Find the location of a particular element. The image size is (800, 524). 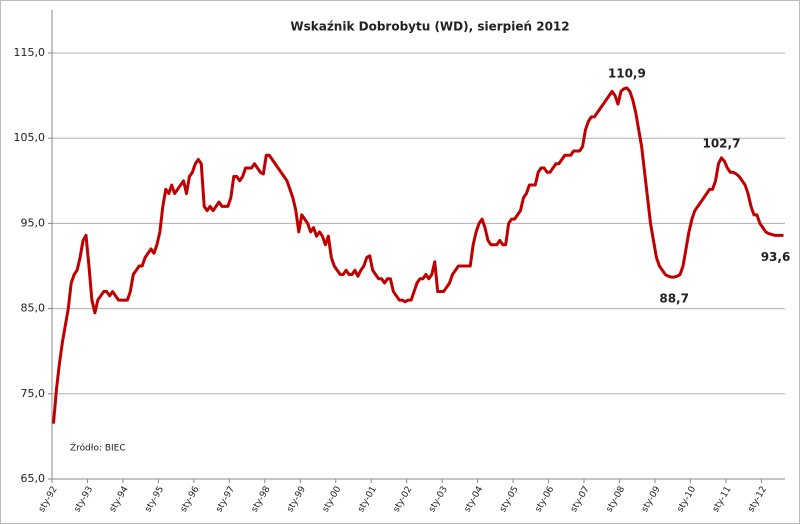

data-label: 93,6 is located at coordinates (776, 257).